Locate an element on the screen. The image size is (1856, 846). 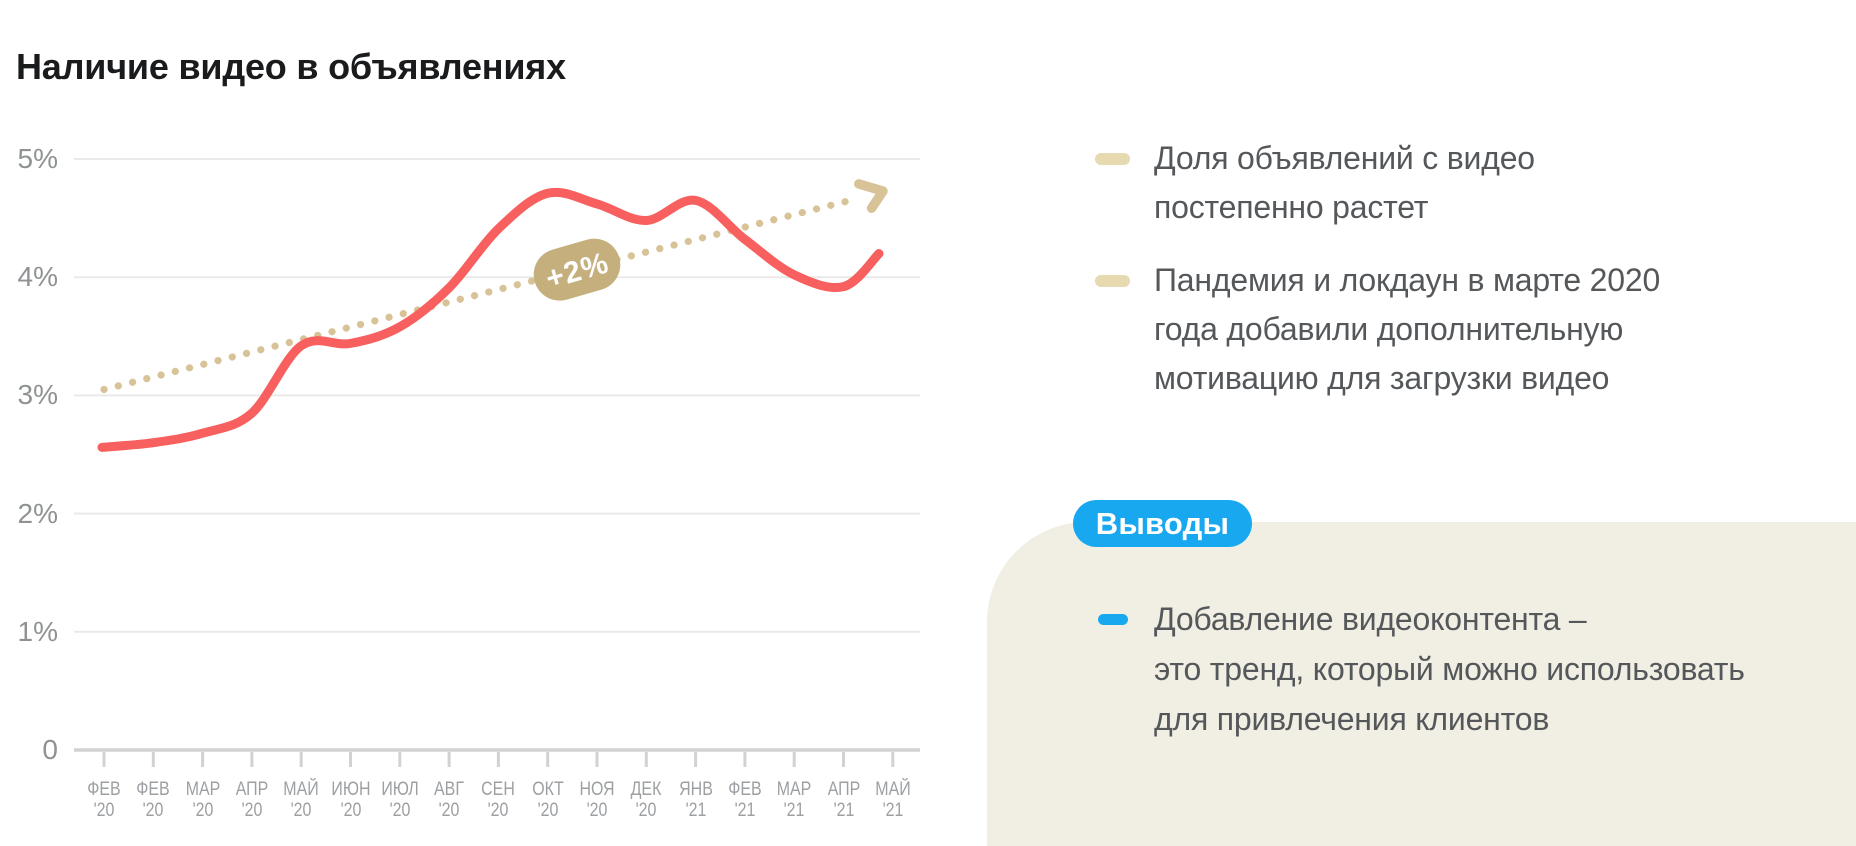
x-tick-label: НОЯ '20 is located at coordinates (596, 800).